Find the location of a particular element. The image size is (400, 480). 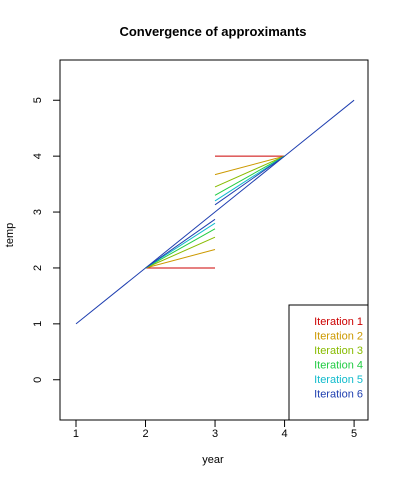

y-tick-label: 3 is located at coordinates (38, 212).